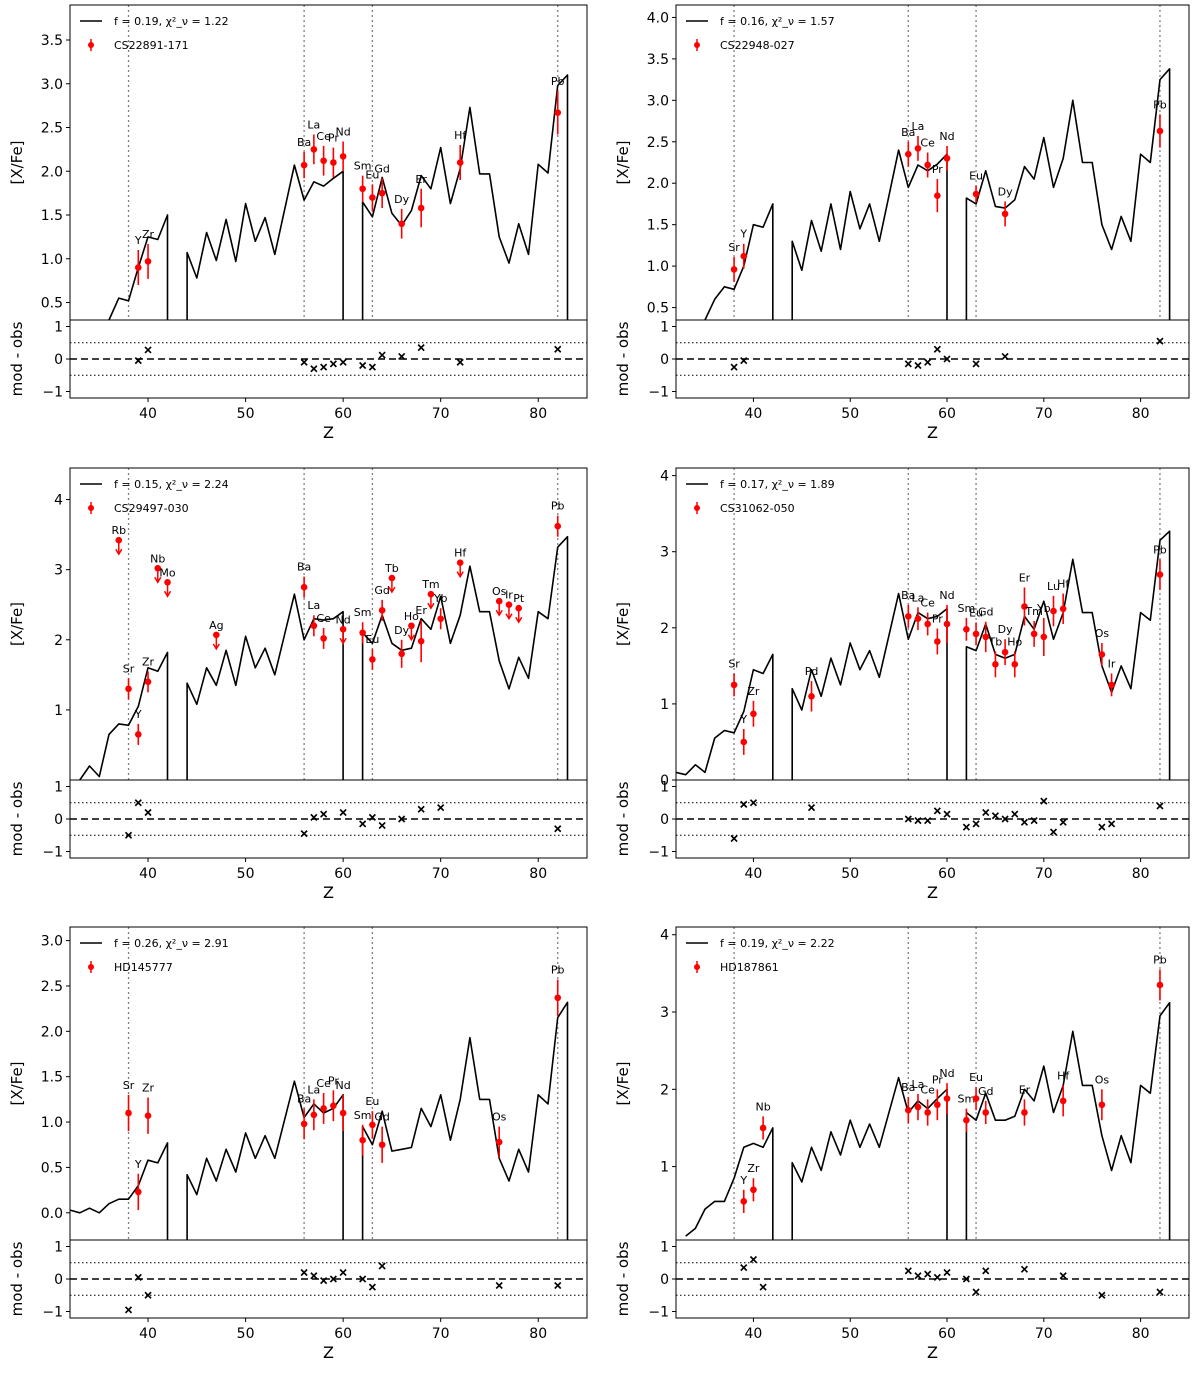 This screenshot has height=1378, width=1200. Describe the element at coordinates (763, 1106) in the screenshot. I see `element-label: Nb` at that location.